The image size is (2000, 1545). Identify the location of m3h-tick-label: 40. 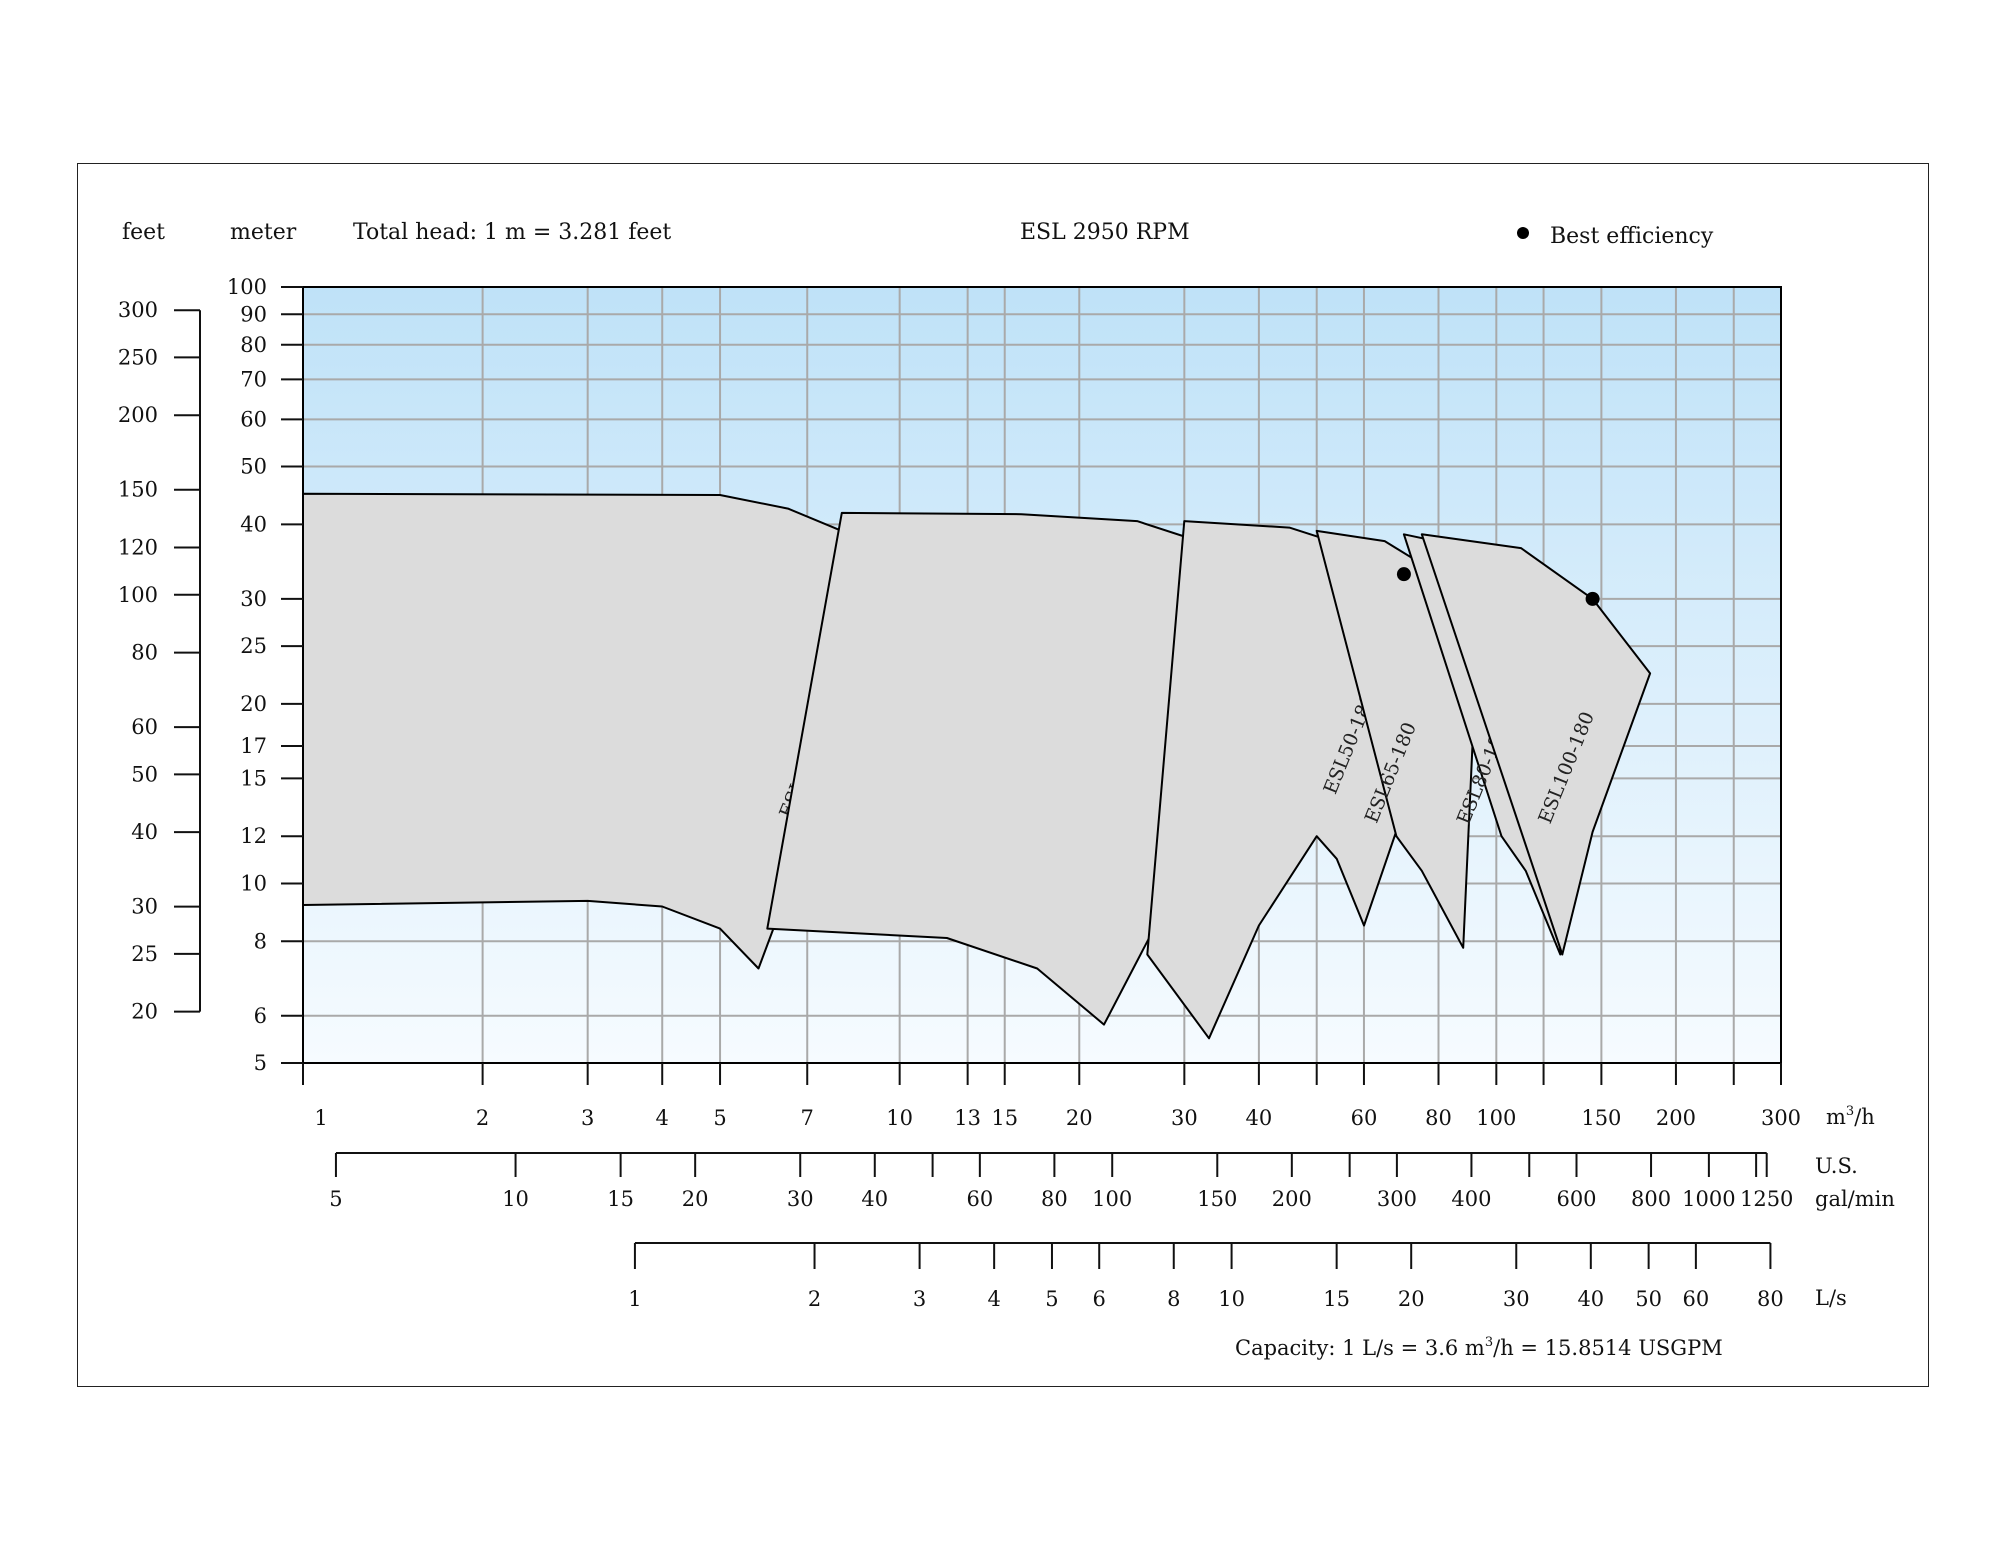
(1259, 1118).